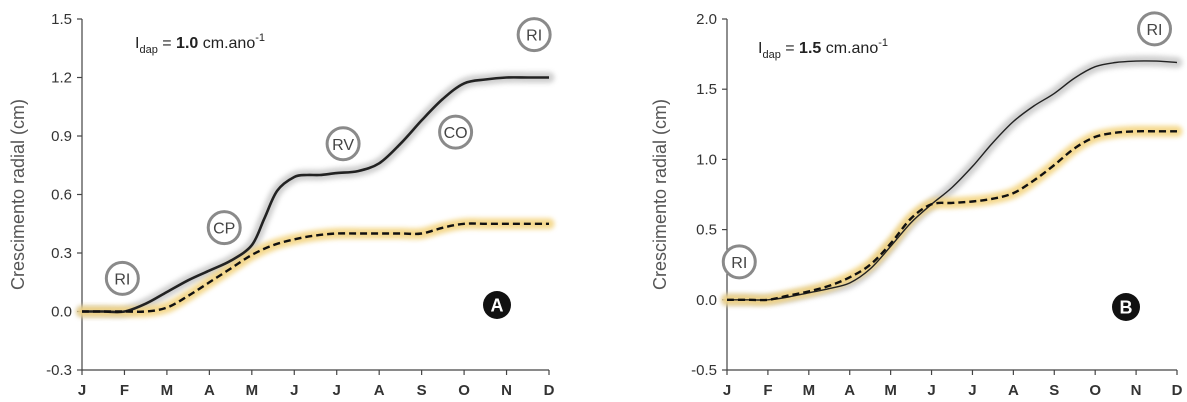 The height and width of the screenshot is (402, 1187). What do you see at coordinates (61, 136) in the screenshot?
I see `y-tick-label: 0.9` at bounding box center [61, 136].